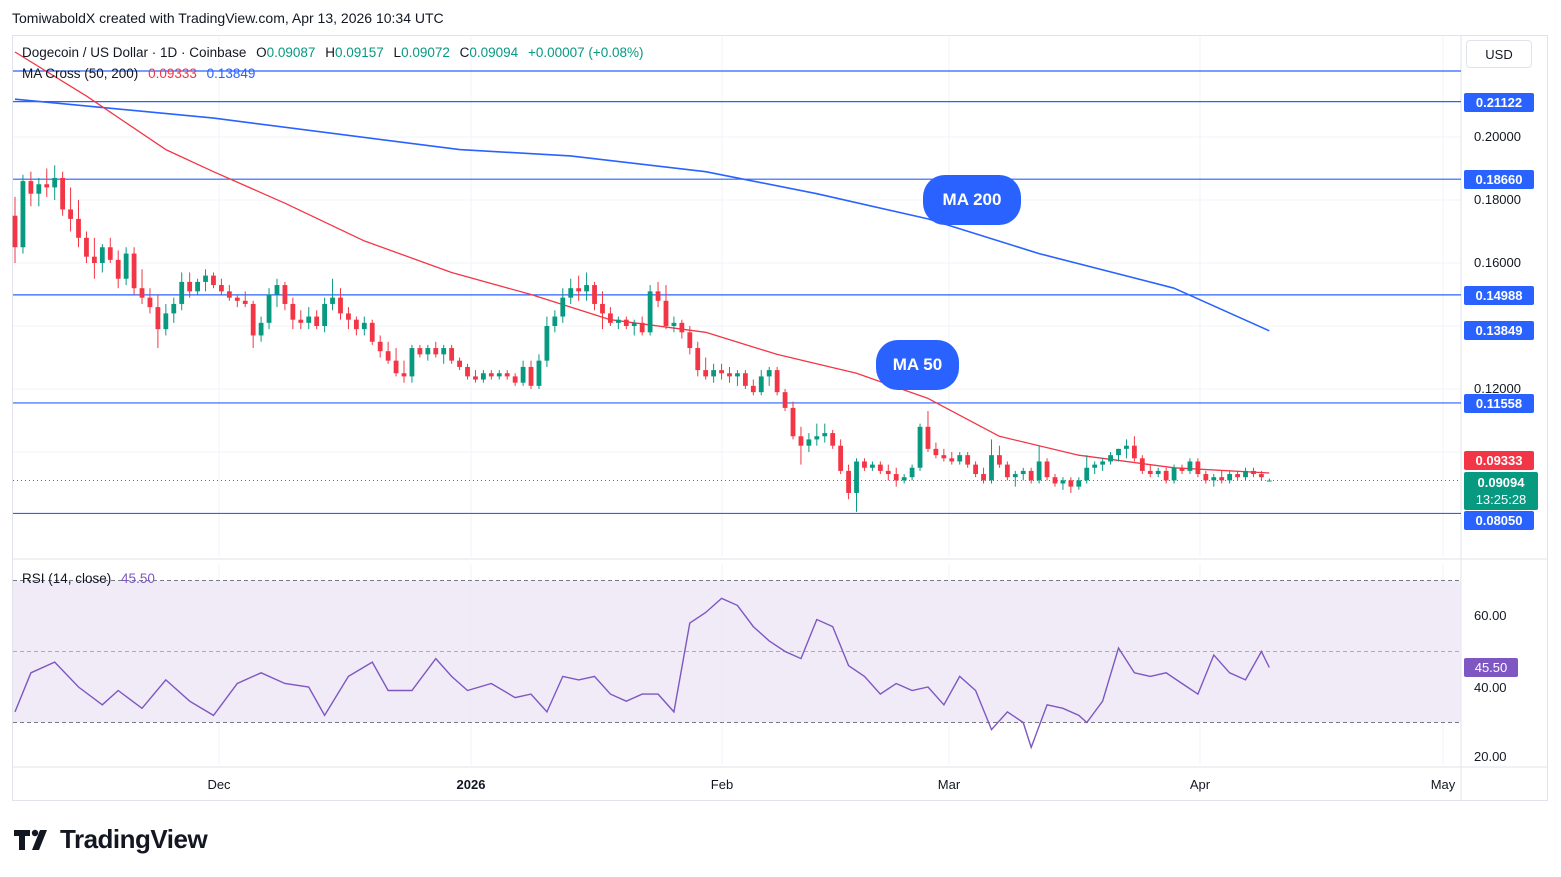 Image resolution: width=1561 pixels, height=877 pixels. Describe the element at coordinates (1497, 262) in the screenshot. I see `y-tick-label: 0.16000` at that location.